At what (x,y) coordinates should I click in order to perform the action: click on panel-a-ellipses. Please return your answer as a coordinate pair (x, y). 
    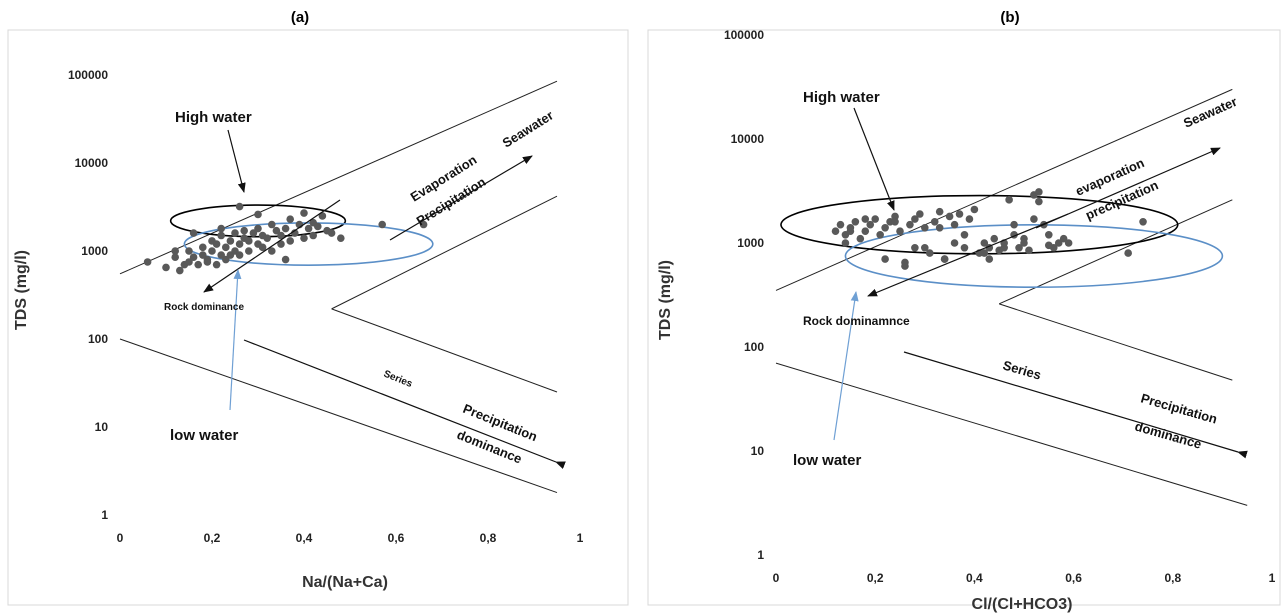
    Looking at the image, I should click on (301, 235).